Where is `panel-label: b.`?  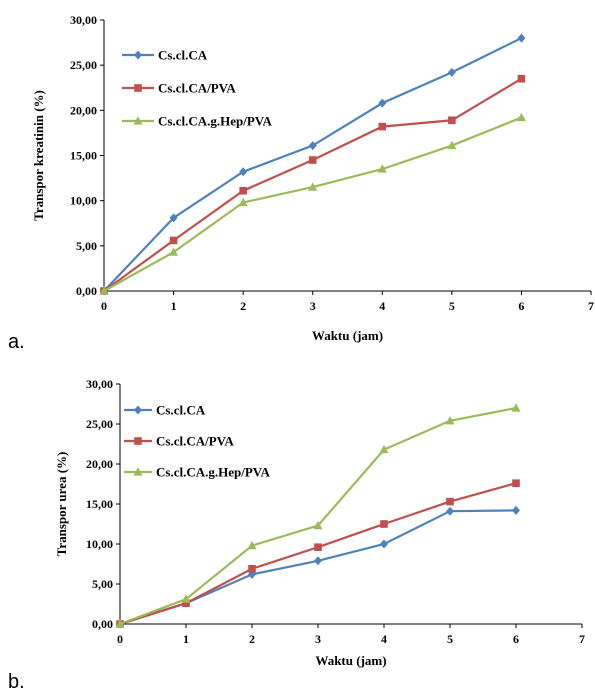
panel-label: b. is located at coordinates (16, 681).